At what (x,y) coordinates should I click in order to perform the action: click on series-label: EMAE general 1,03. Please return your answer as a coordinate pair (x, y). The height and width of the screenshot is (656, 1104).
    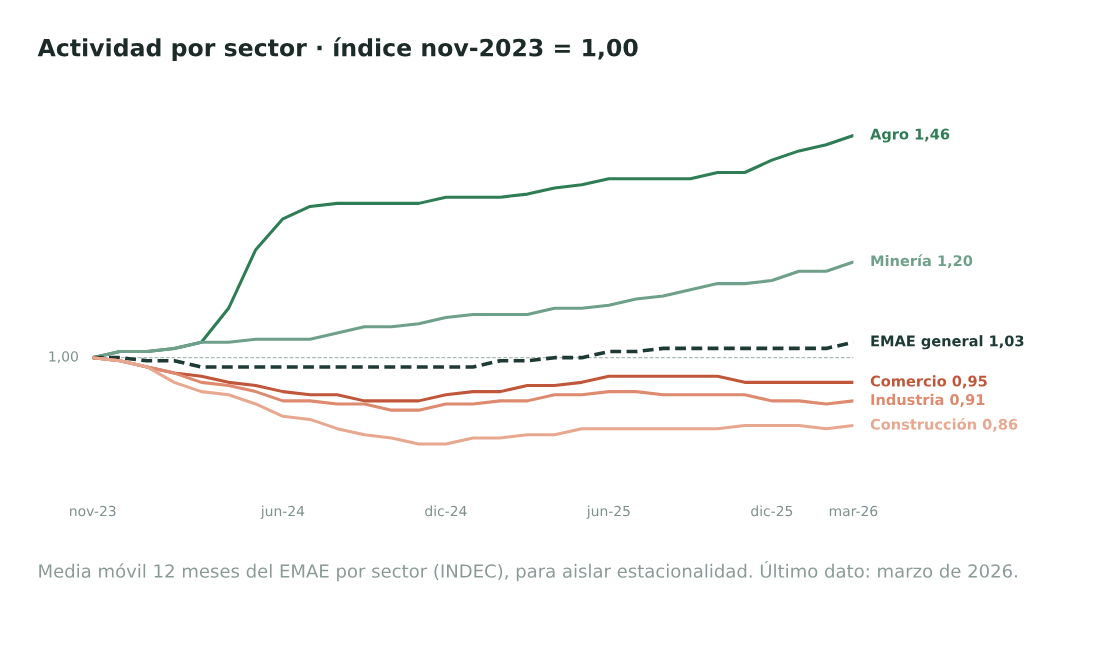
    Looking at the image, I should click on (947, 342).